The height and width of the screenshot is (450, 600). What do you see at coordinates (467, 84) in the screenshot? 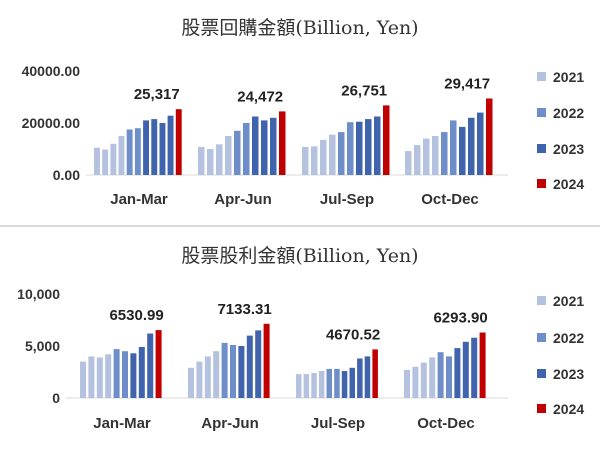
I see `data-label: 29,417` at bounding box center [467, 84].